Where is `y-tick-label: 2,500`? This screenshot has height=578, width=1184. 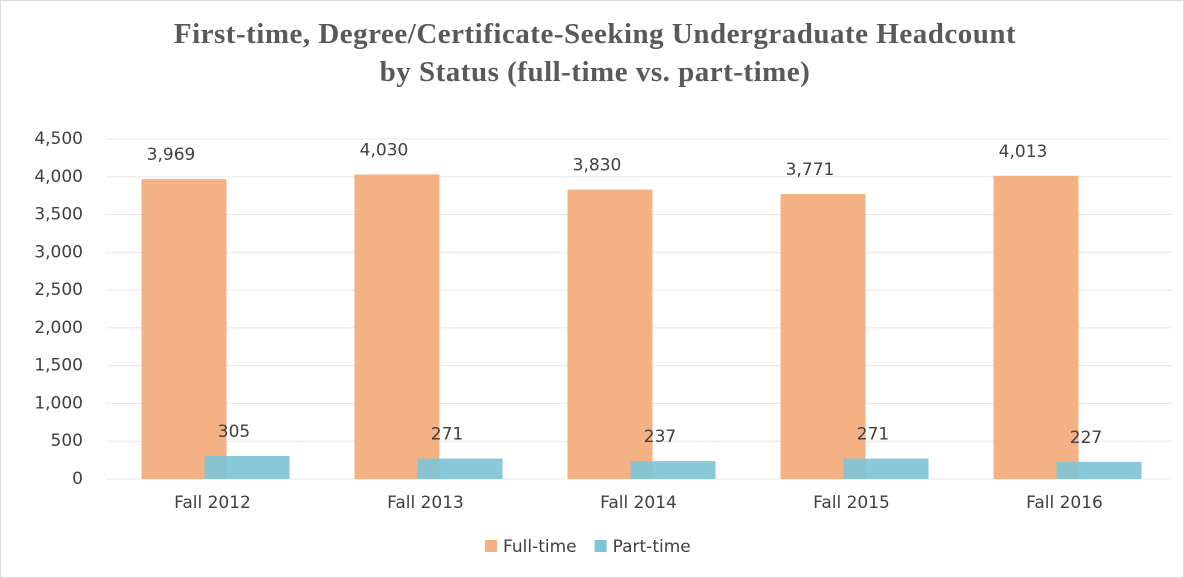 y-tick-label: 2,500 is located at coordinates (58, 290).